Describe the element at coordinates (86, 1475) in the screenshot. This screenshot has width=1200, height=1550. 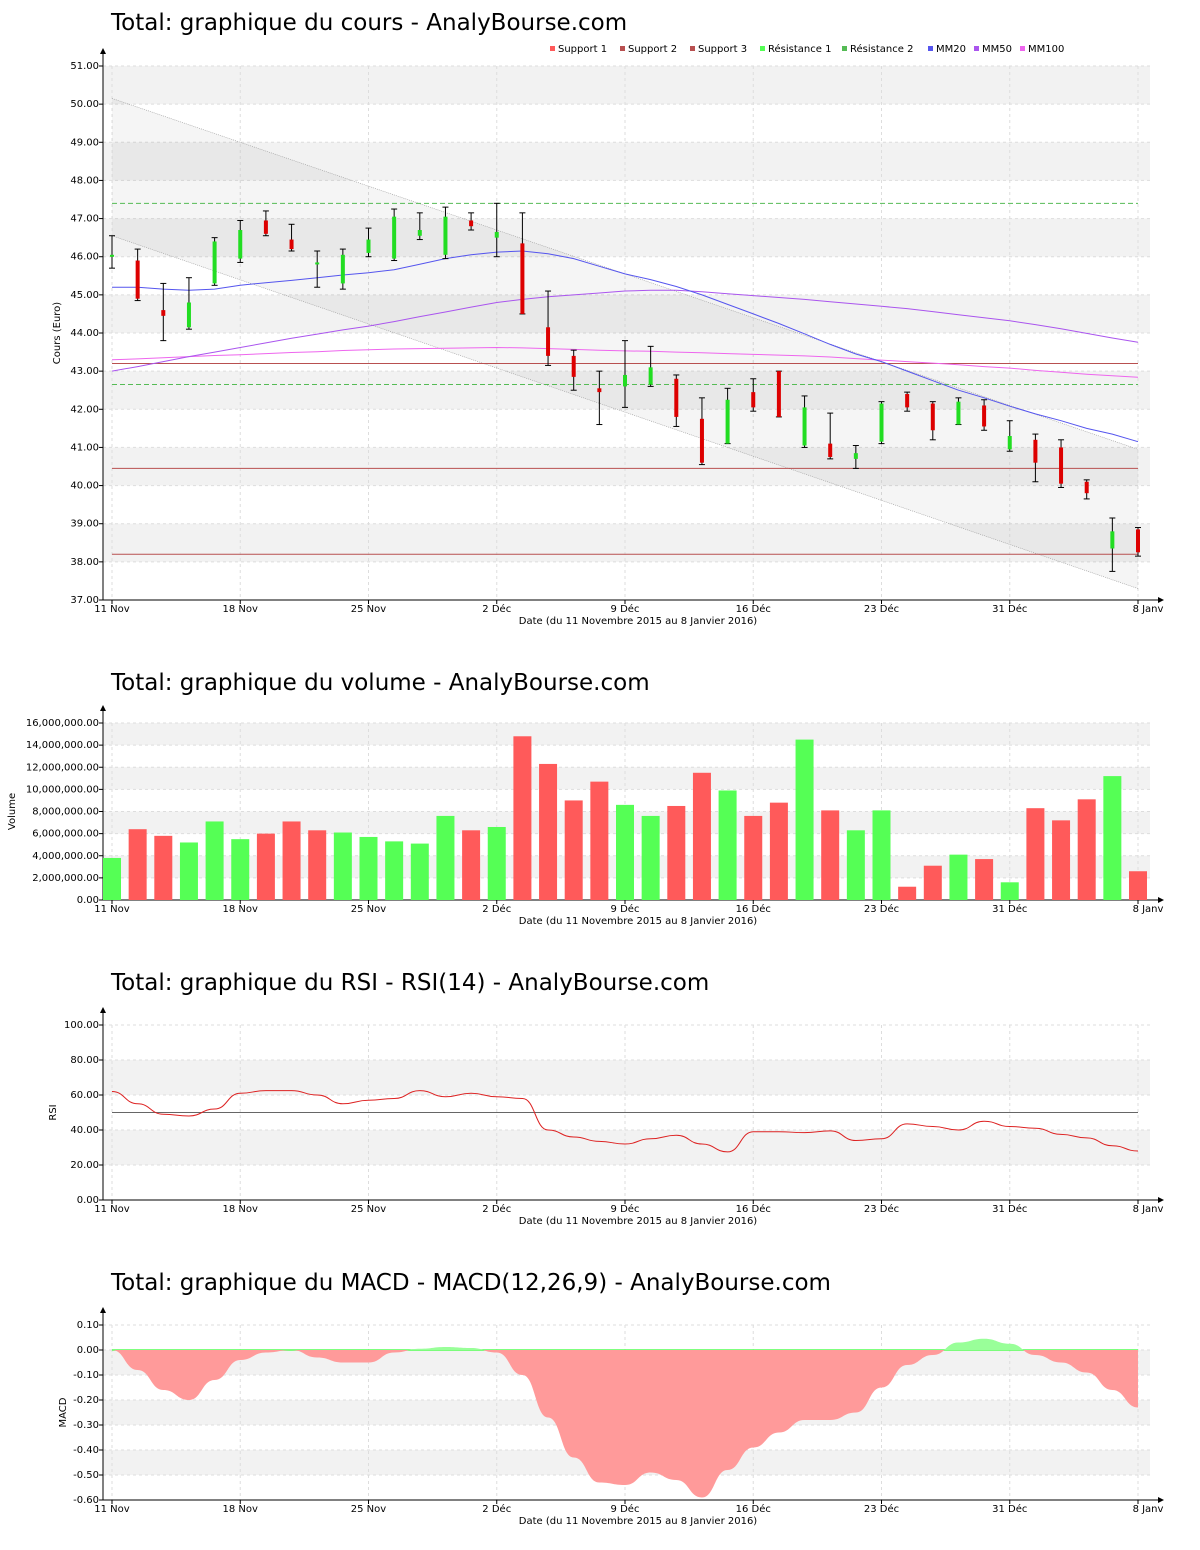
I see `y-tick-label: -0.50` at that location.